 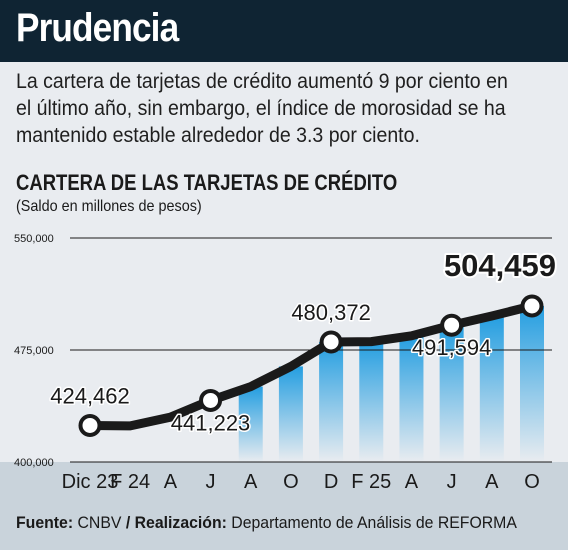 I want to click on data-label: 491,594, so click(x=452, y=347).